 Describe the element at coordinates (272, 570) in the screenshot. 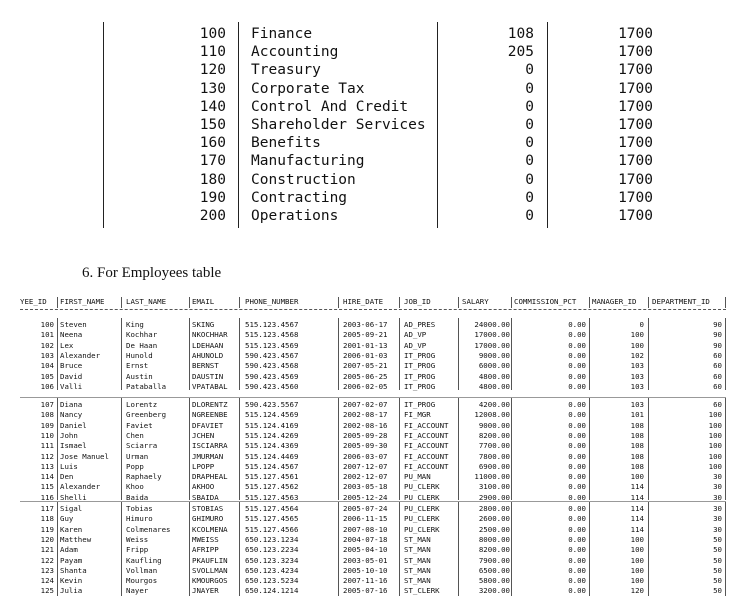

I see `cell: 650.123.4234` at that location.